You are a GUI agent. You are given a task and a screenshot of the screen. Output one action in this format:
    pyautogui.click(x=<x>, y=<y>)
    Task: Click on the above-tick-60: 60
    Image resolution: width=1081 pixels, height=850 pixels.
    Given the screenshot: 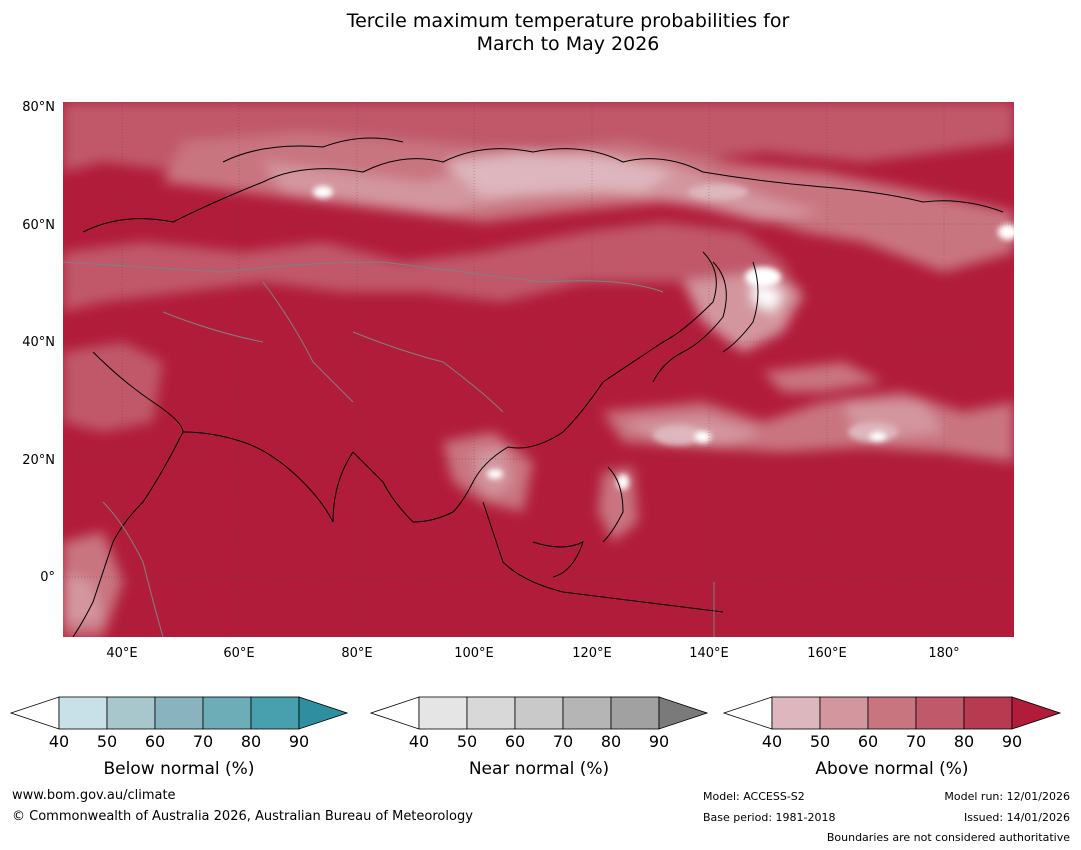 What is the action you would take?
    pyautogui.click(x=868, y=741)
    